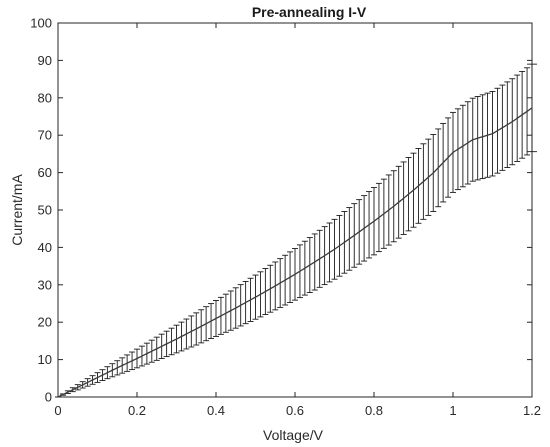  Describe the element at coordinates (17, 210) in the screenshot. I see `y-axis-label: Current/mA` at that location.